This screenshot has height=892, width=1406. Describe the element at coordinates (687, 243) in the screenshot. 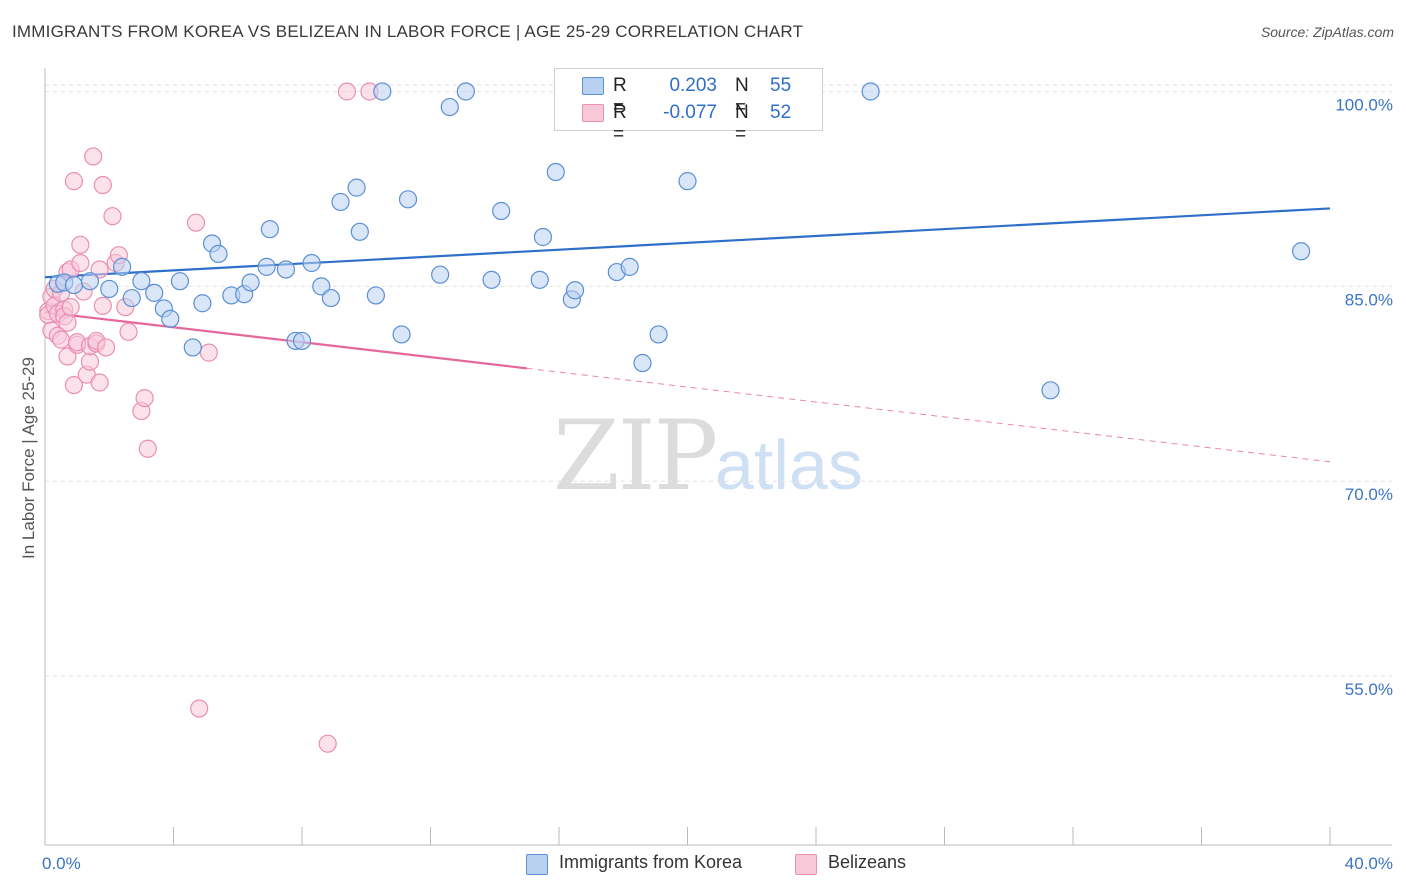

I see `trend-line-korea` at that location.